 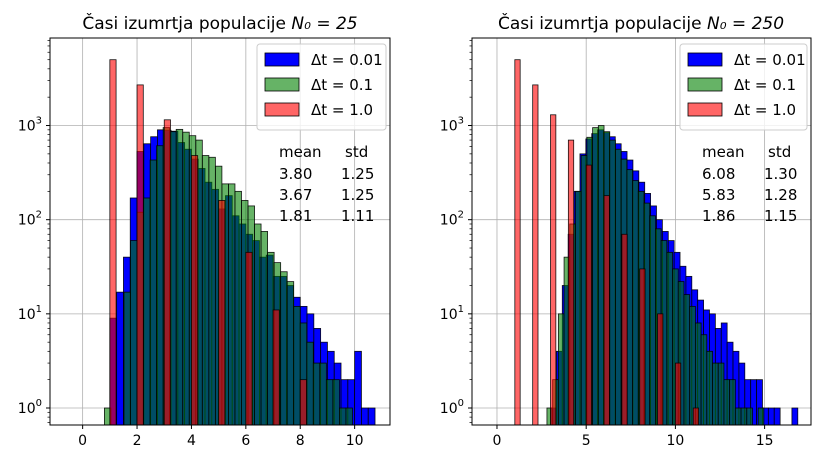 What do you see at coordinates (347, 60) in the screenshot?
I see `legend-label: Δt = 0.01` at bounding box center [347, 60].